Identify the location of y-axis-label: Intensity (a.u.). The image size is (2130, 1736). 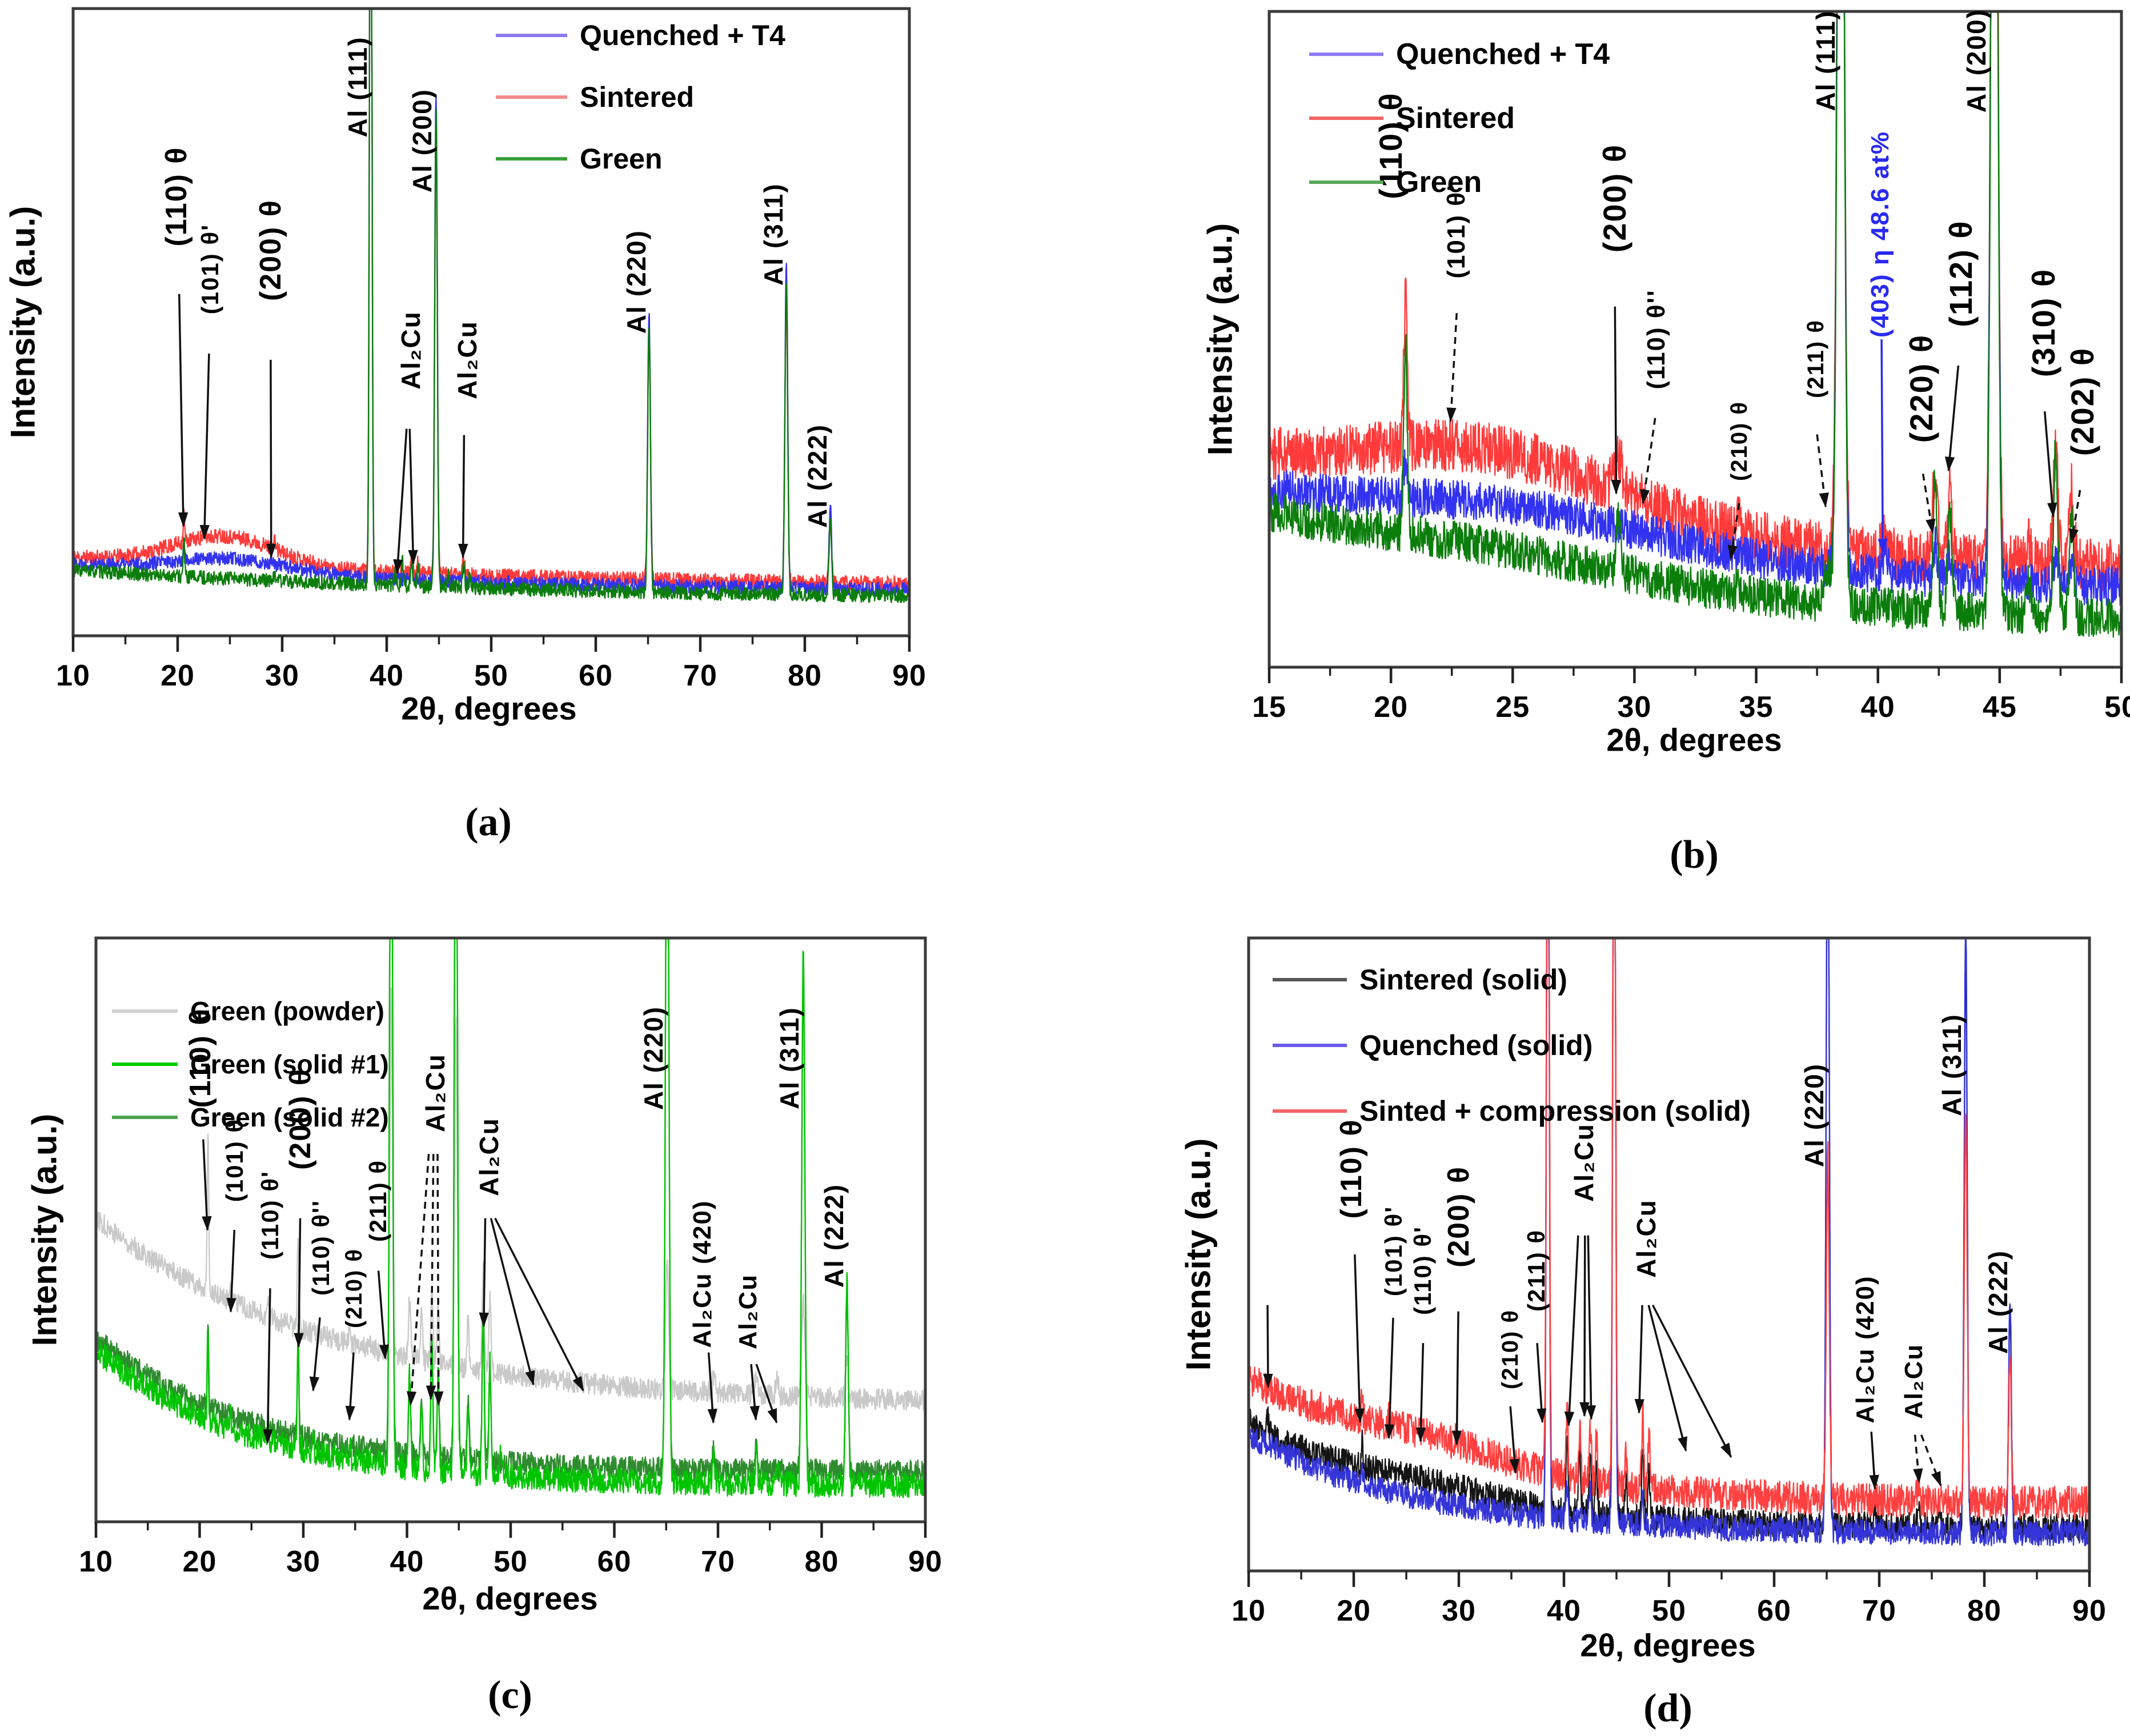
(1199, 1254).